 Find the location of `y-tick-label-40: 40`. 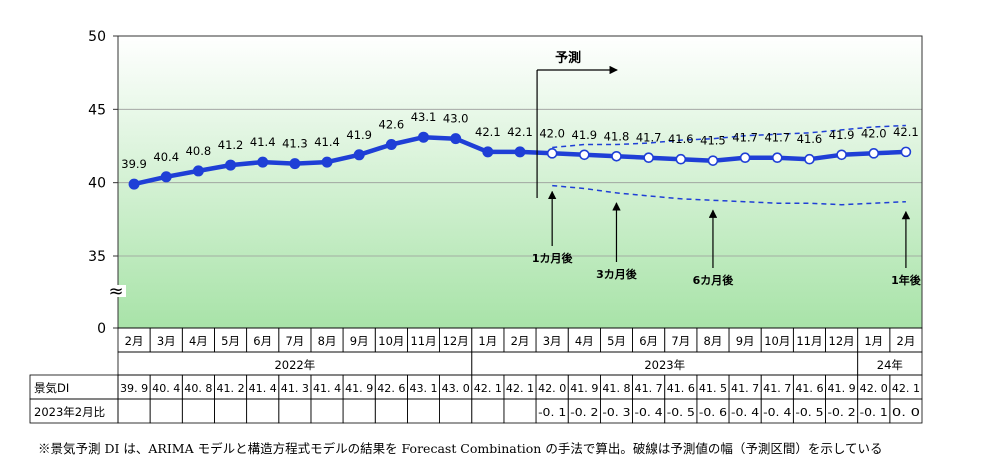

y-tick-label-40: 40 is located at coordinates (97, 184).